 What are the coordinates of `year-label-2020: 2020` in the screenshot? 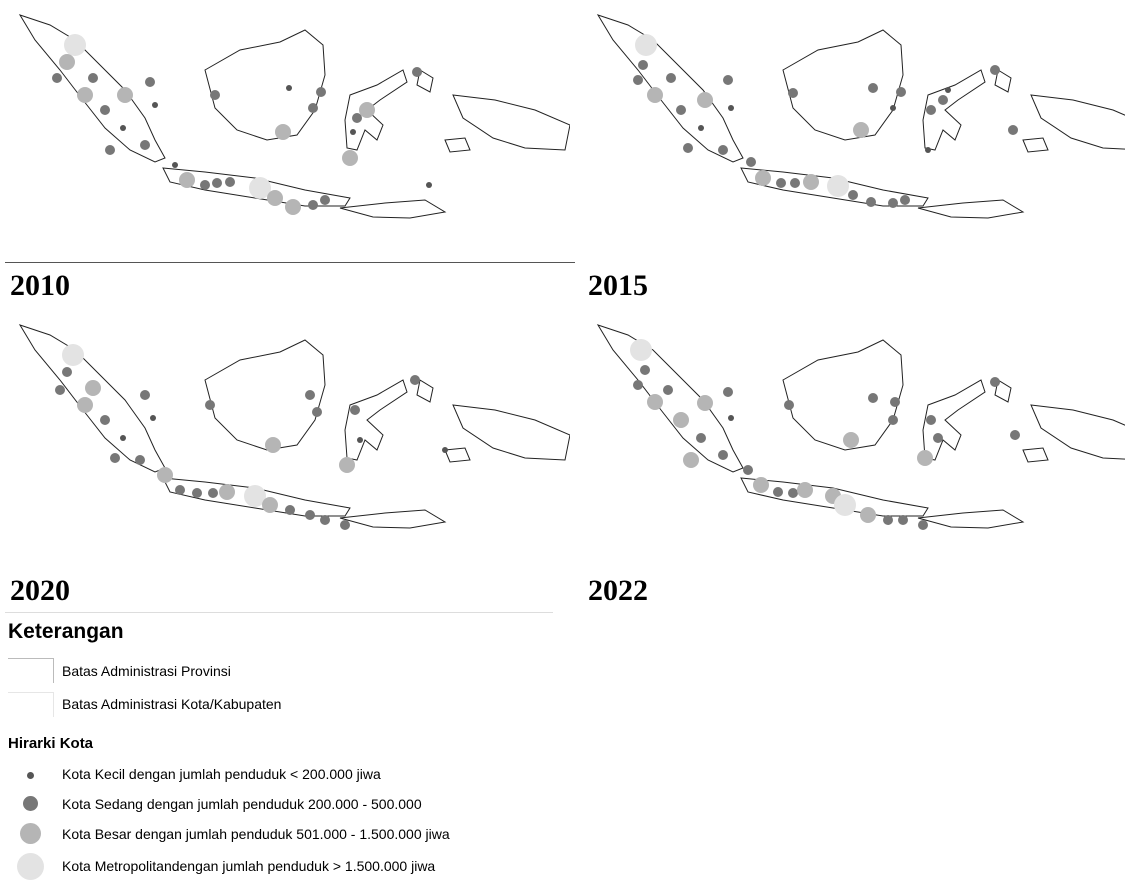 It's located at (40, 590).